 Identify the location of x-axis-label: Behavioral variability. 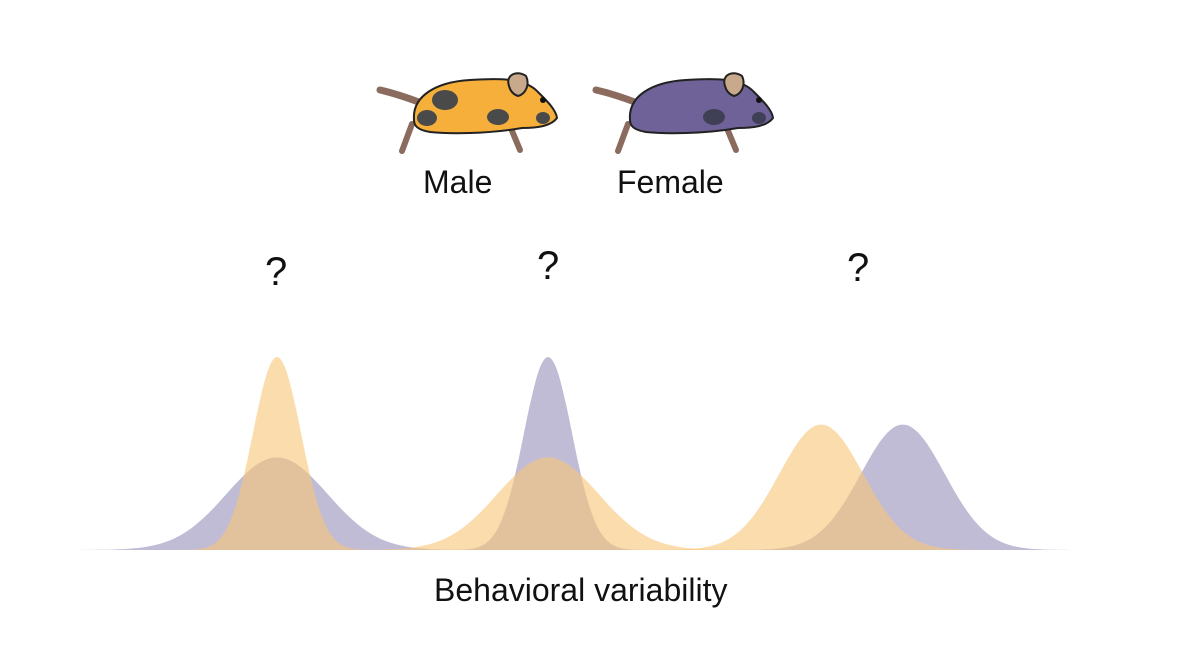
(581, 590).